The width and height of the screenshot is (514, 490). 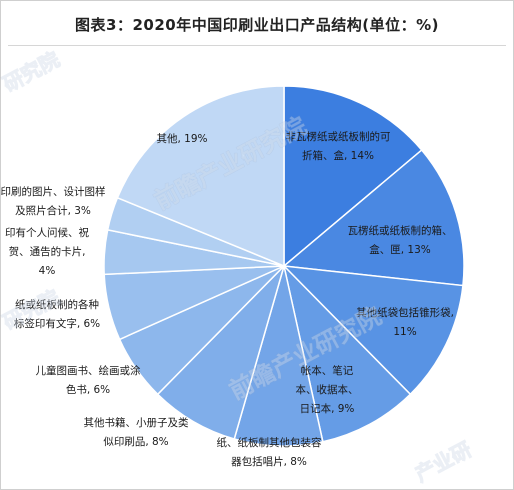 I want to click on slice-label: 儿童图画书、绘画或涂色书, 6%, so click(x=88, y=380).